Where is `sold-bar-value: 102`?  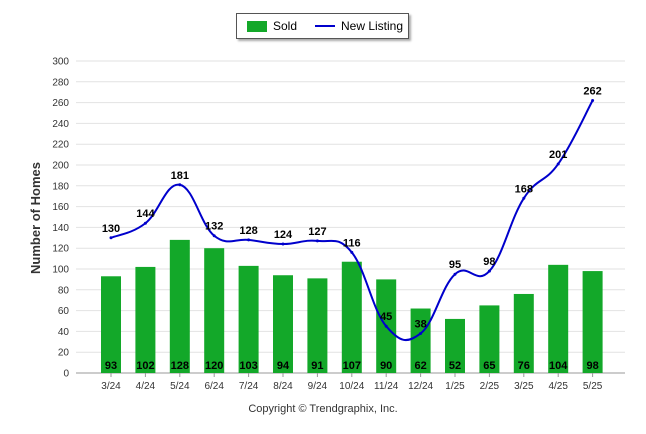
sold-bar-value: 102 is located at coordinates (145, 366).